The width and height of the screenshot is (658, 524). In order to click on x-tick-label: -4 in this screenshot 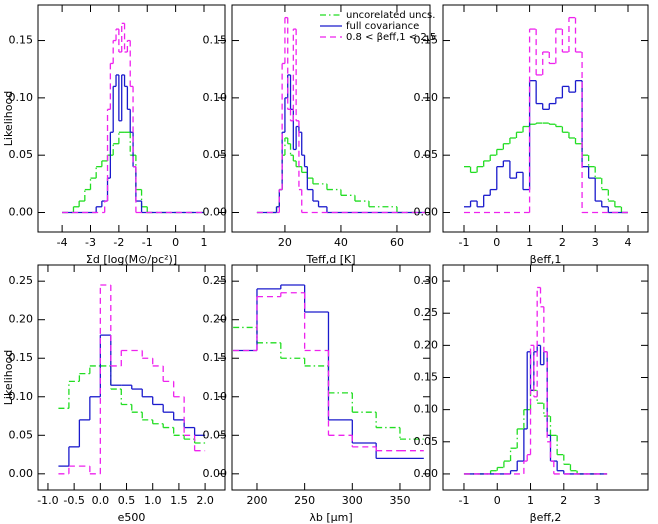, I will do `click(62, 242)`.